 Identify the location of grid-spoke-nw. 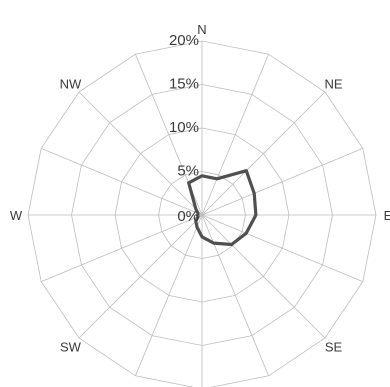
(140, 153).